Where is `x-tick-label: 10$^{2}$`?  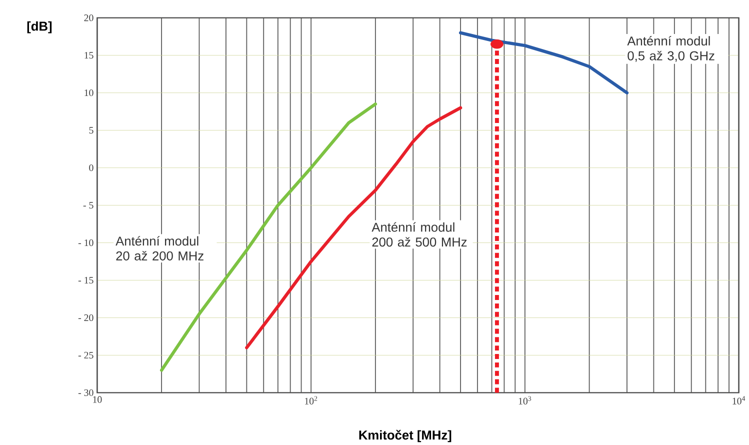 x-tick-label: 10$^{2}$ is located at coordinates (311, 400).